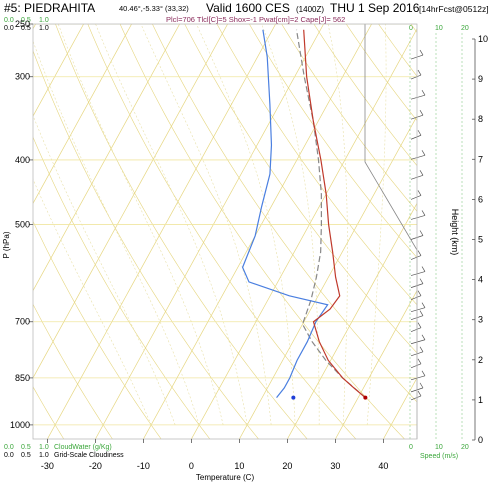 Image resolution: width=500 pixels, height=484 pixels. Describe the element at coordinates (26, 455) in the screenshot. I see `cloudiness-tick-1: 0.5` at that location.